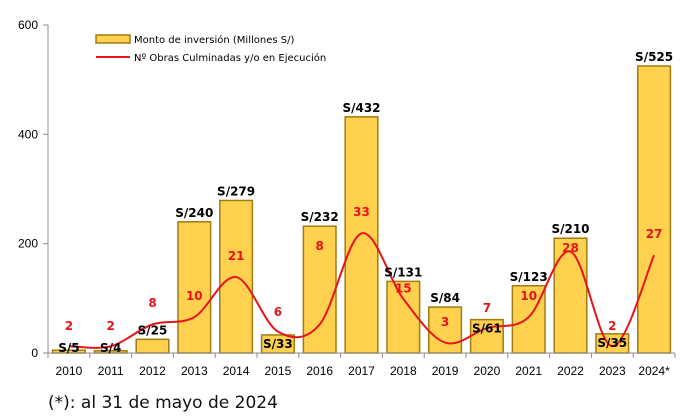 The height and width of the screenshot is (417, 687). I want to click on y-tick-label: 600, so click(28, 25).